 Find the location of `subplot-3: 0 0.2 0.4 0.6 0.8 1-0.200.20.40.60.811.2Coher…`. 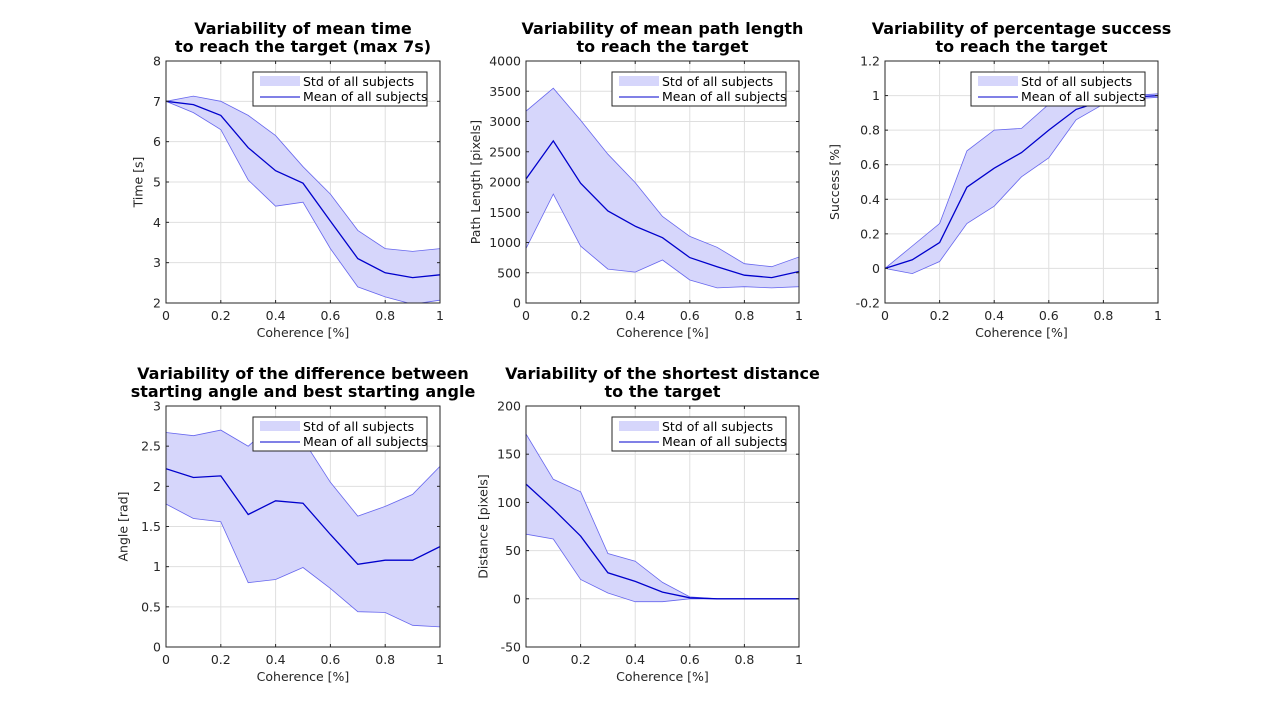

subplot-3: 0 0.2 0.4 0.6 0.8 1-0.200.20.40.60.811.2Coher… is located at coordinates (999, 179).